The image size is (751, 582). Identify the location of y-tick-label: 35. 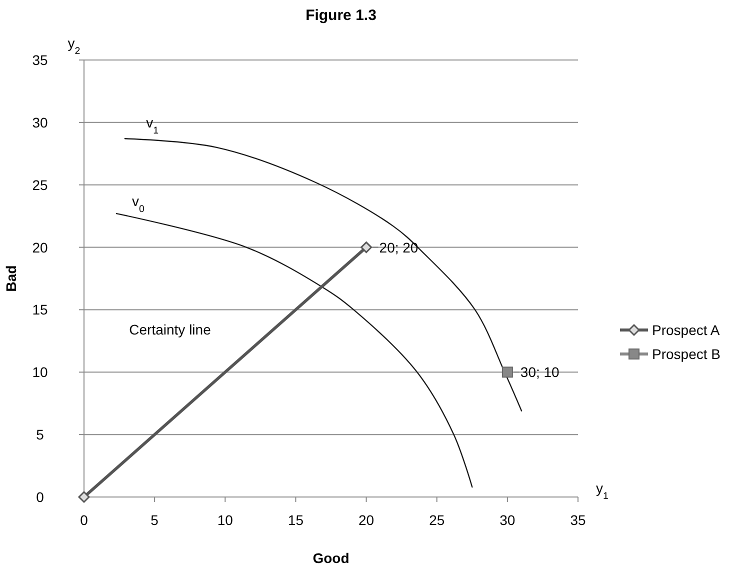
(40, 60).